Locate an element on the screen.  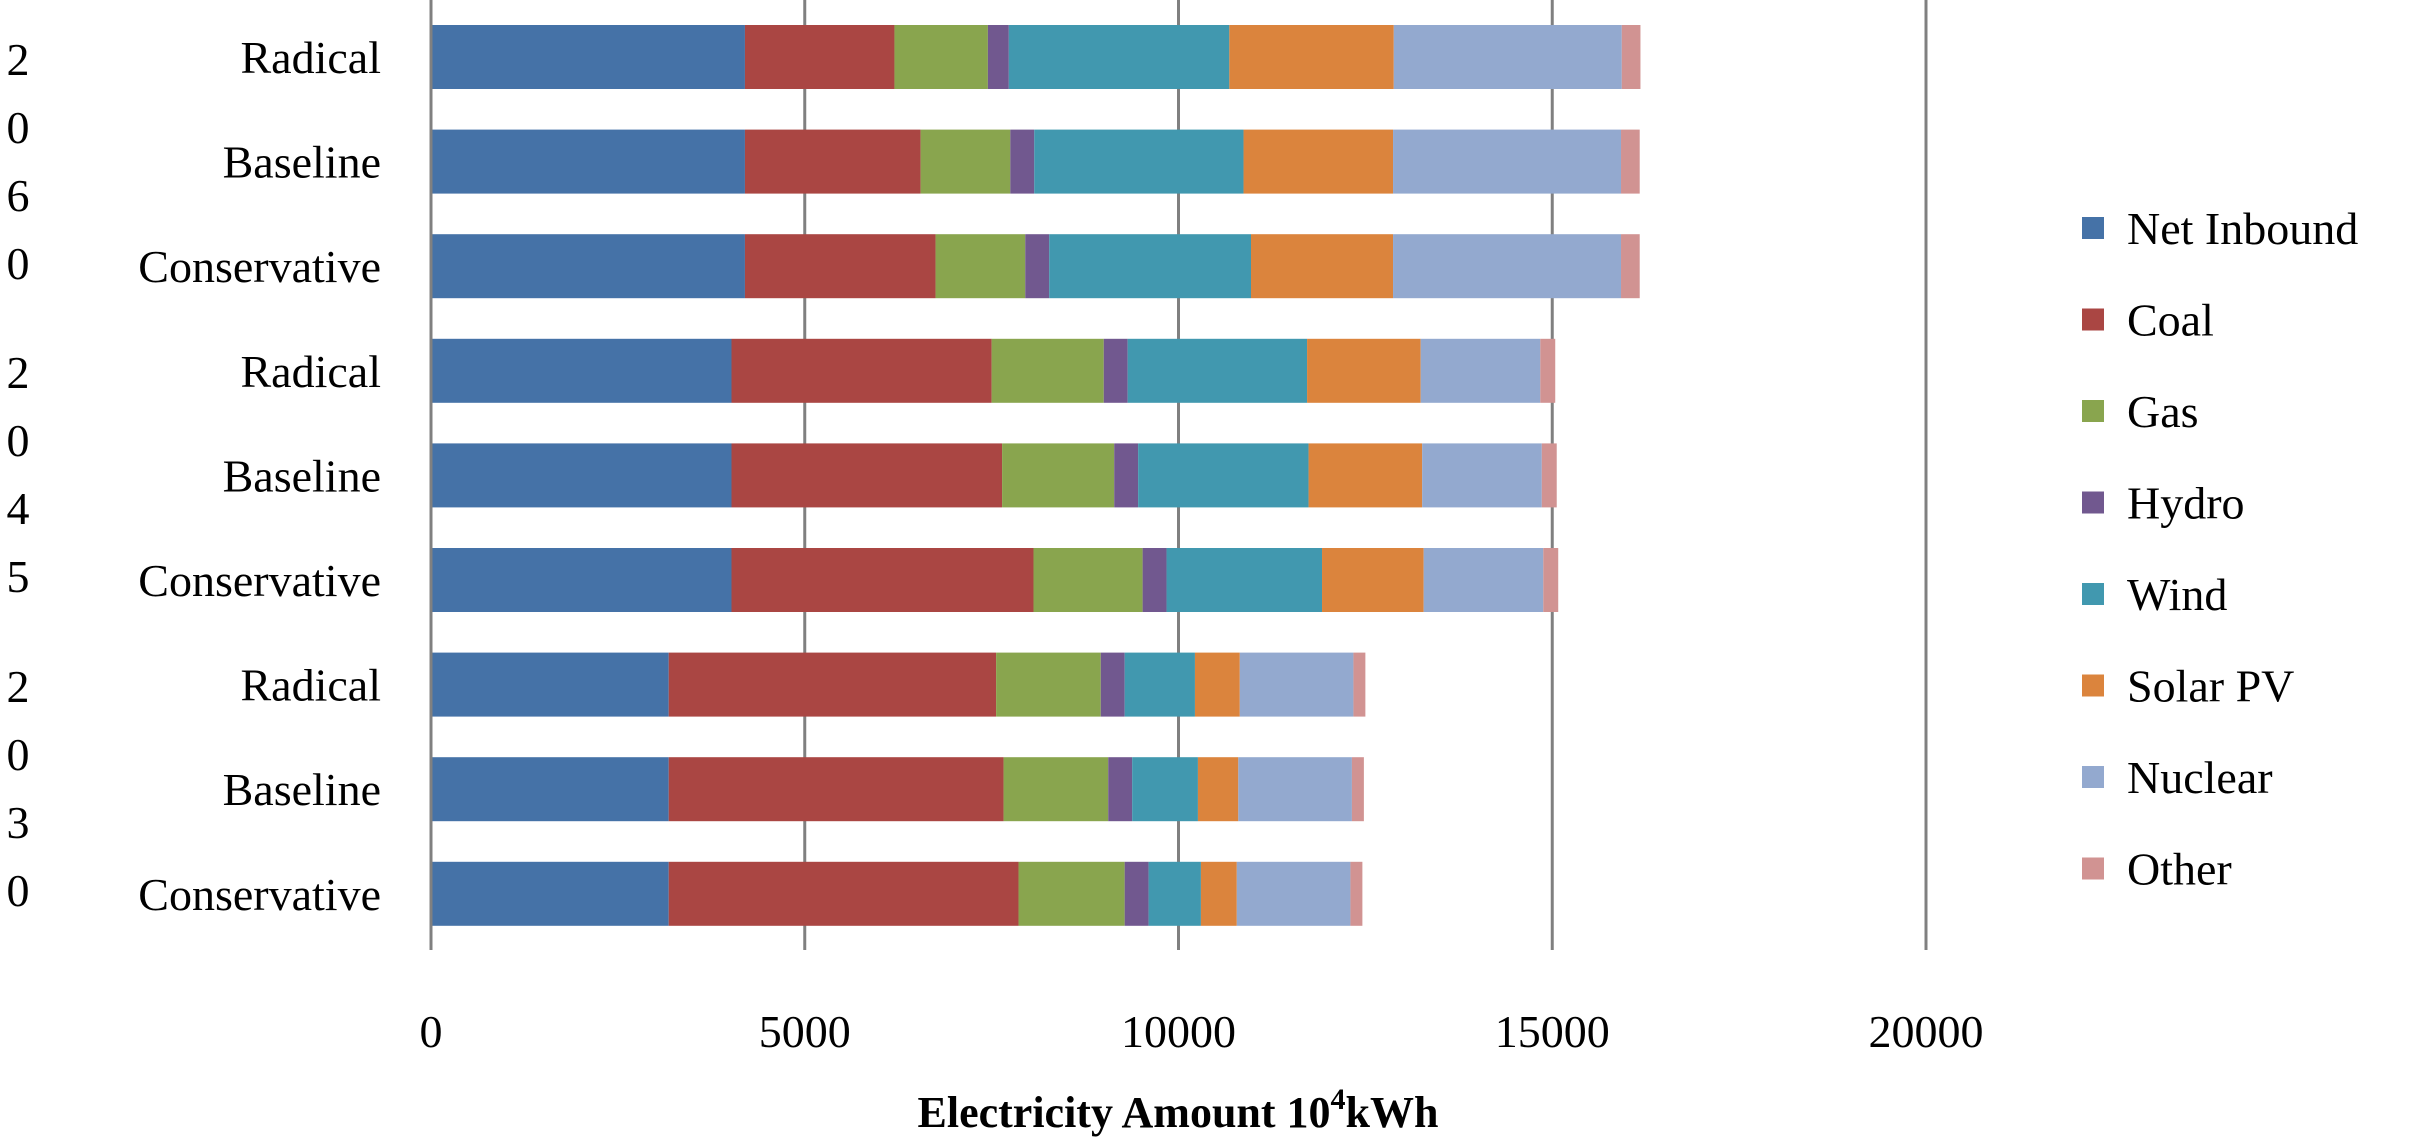
x-tick-label: 0 is located at coordinates (431, 1031).